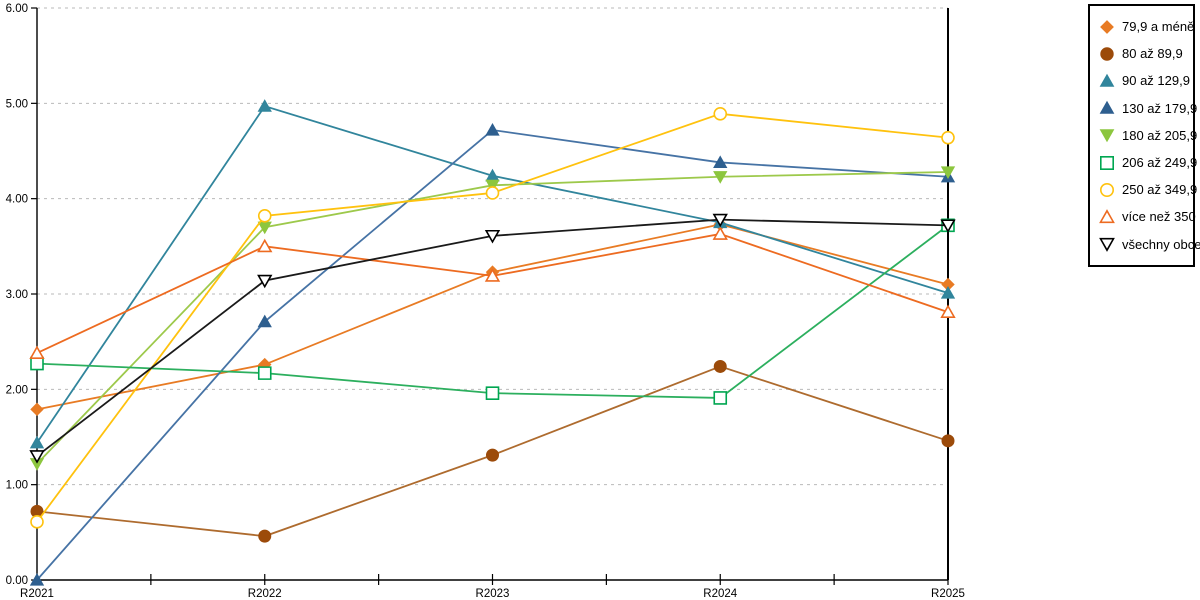 The width and height of the screenshot is (1200, 600). What do you see at coordinates (17, 390) in the screenshot?
I see `y-tick-label: 2.00` at bounding box center [17, 390].